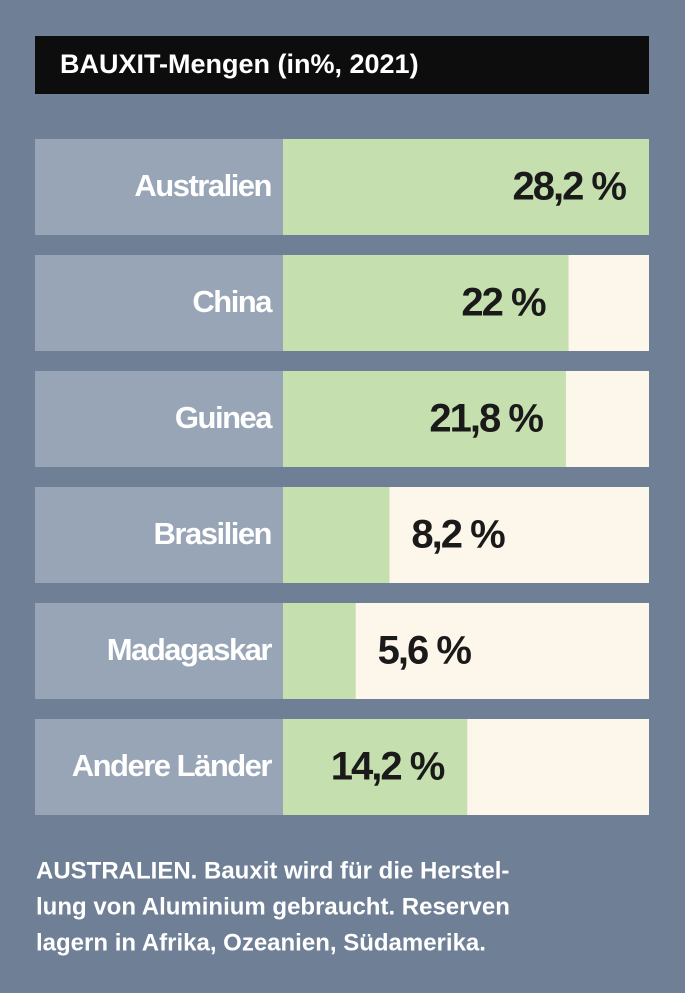  What do you see at coordinates (239, 64) in the screenshot?
I see `chart-title: BAUXIT-Mengen (in%, 2021)` at bounding box center [239, 64].